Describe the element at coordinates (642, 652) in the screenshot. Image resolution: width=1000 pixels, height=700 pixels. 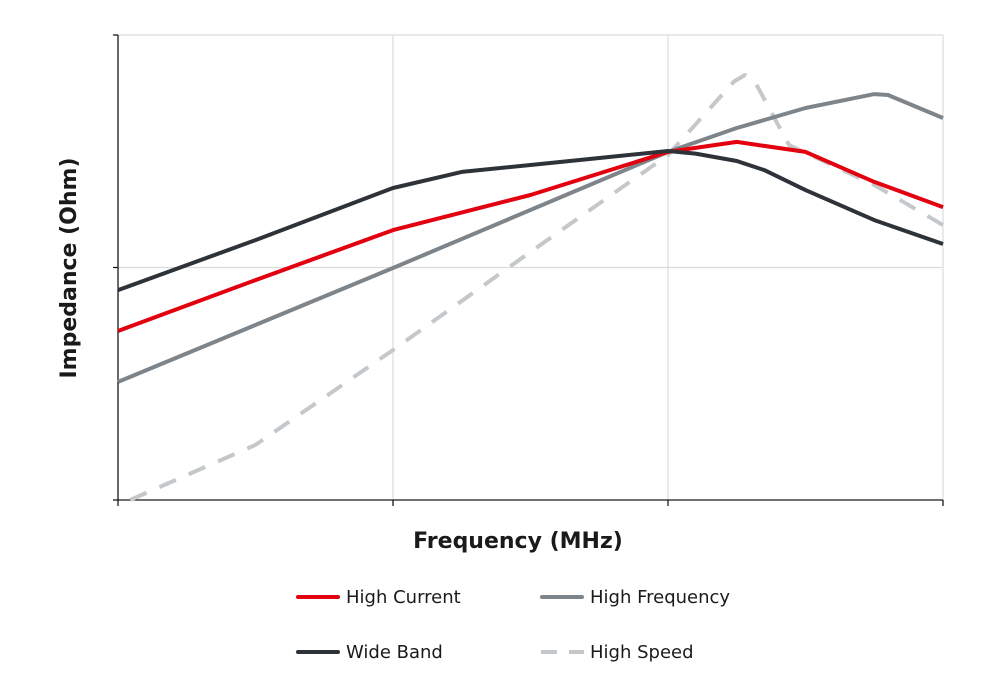
I see `legend-label-high-speed: High Speed` at that location.